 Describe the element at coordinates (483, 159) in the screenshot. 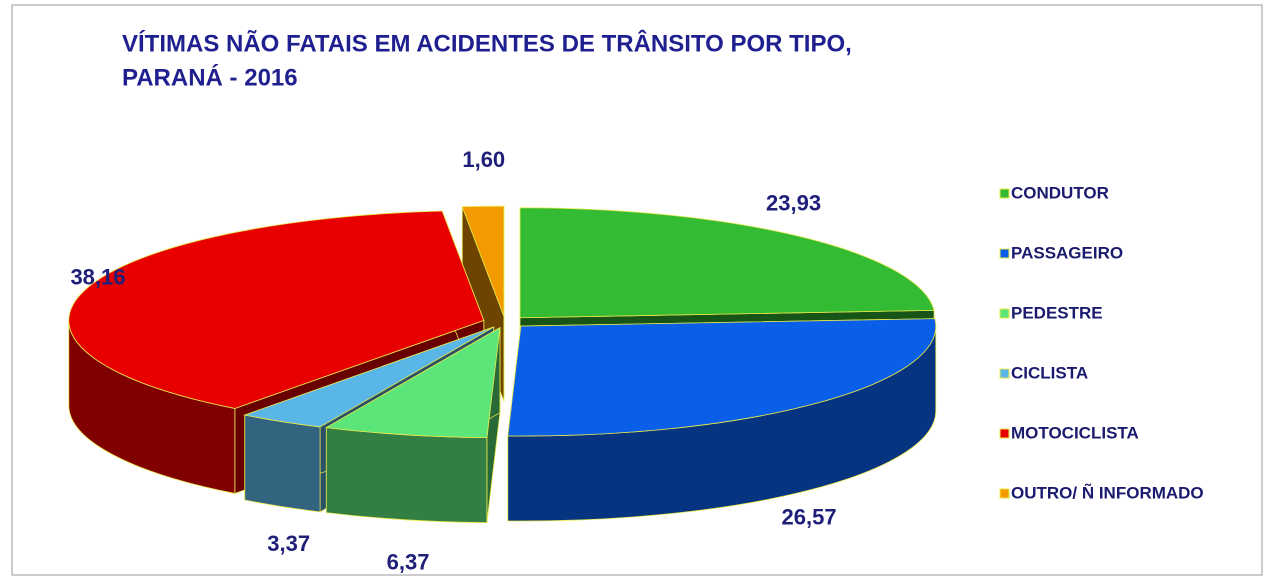

I see `data-label: 1,60` at that location.